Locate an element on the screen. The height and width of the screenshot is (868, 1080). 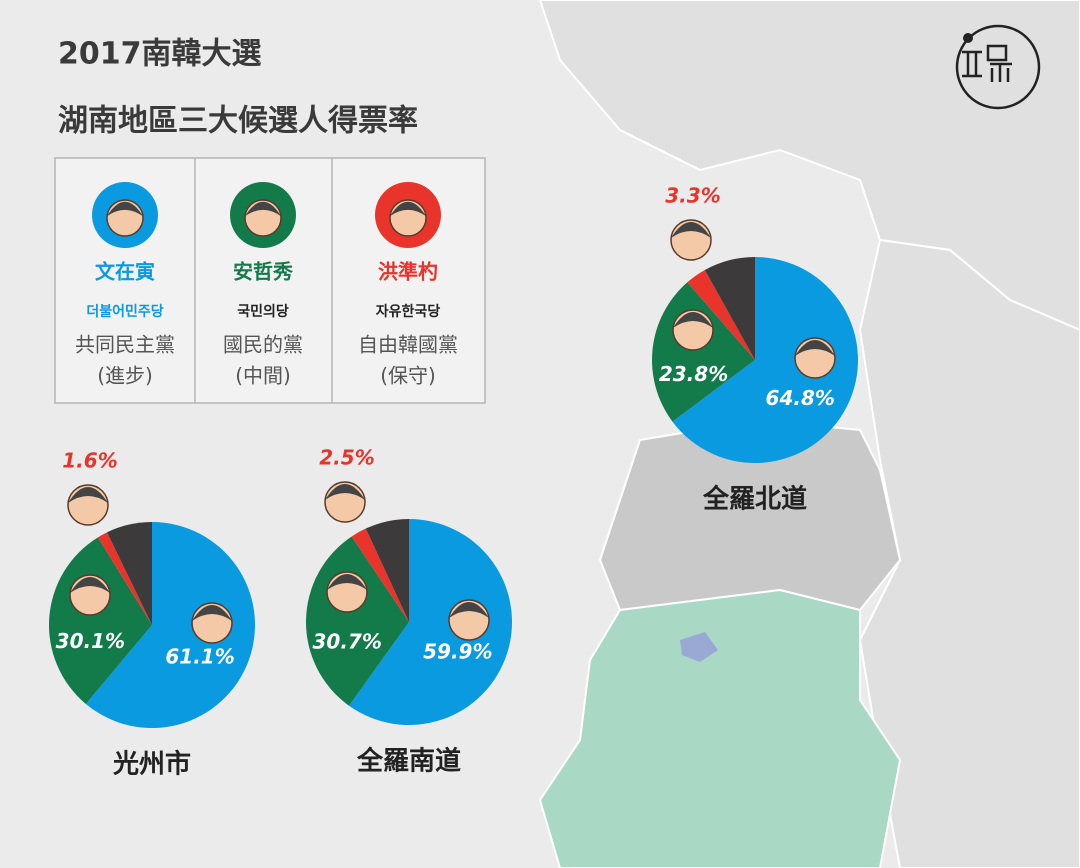
pie-title: 全羅南道 is located at coordinates (408, 761).